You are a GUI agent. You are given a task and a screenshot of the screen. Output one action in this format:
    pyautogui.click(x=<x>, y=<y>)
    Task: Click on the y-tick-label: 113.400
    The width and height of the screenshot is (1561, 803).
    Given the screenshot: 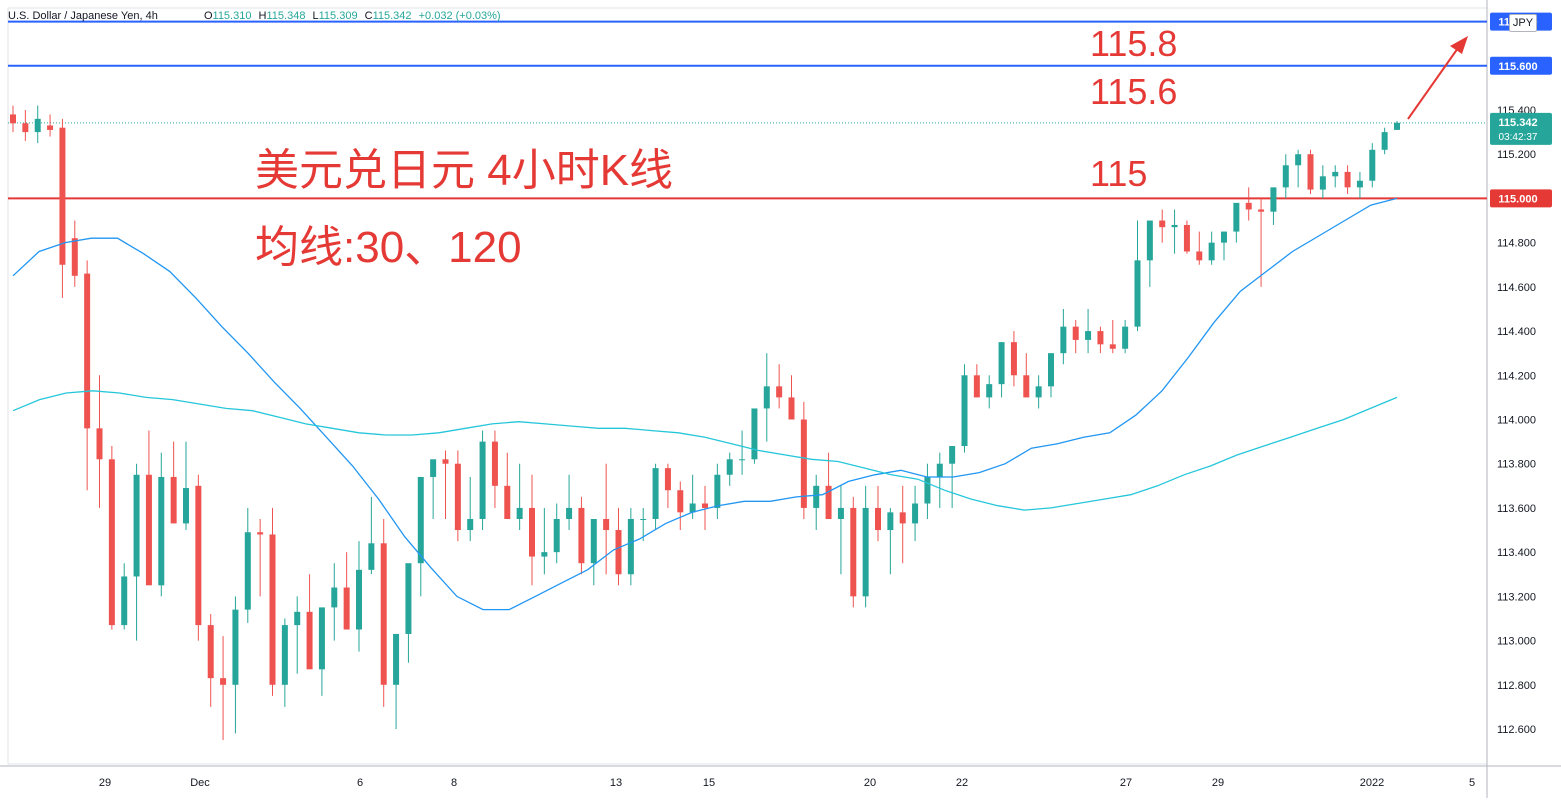 What is the action you would take?
    pyautogui.click(x=1516, y=553)
    